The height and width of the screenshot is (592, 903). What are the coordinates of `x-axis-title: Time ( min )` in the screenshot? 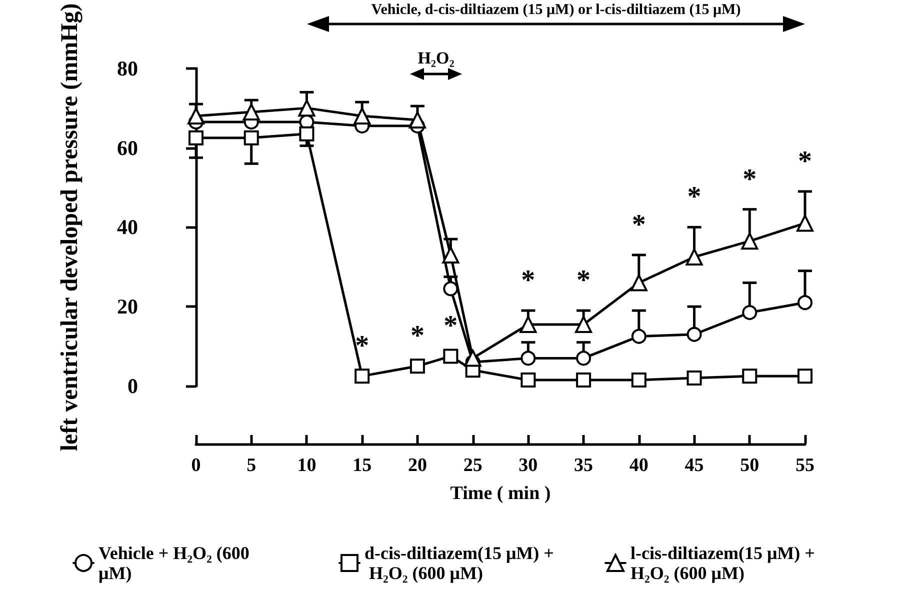 It's located at (500, 493).